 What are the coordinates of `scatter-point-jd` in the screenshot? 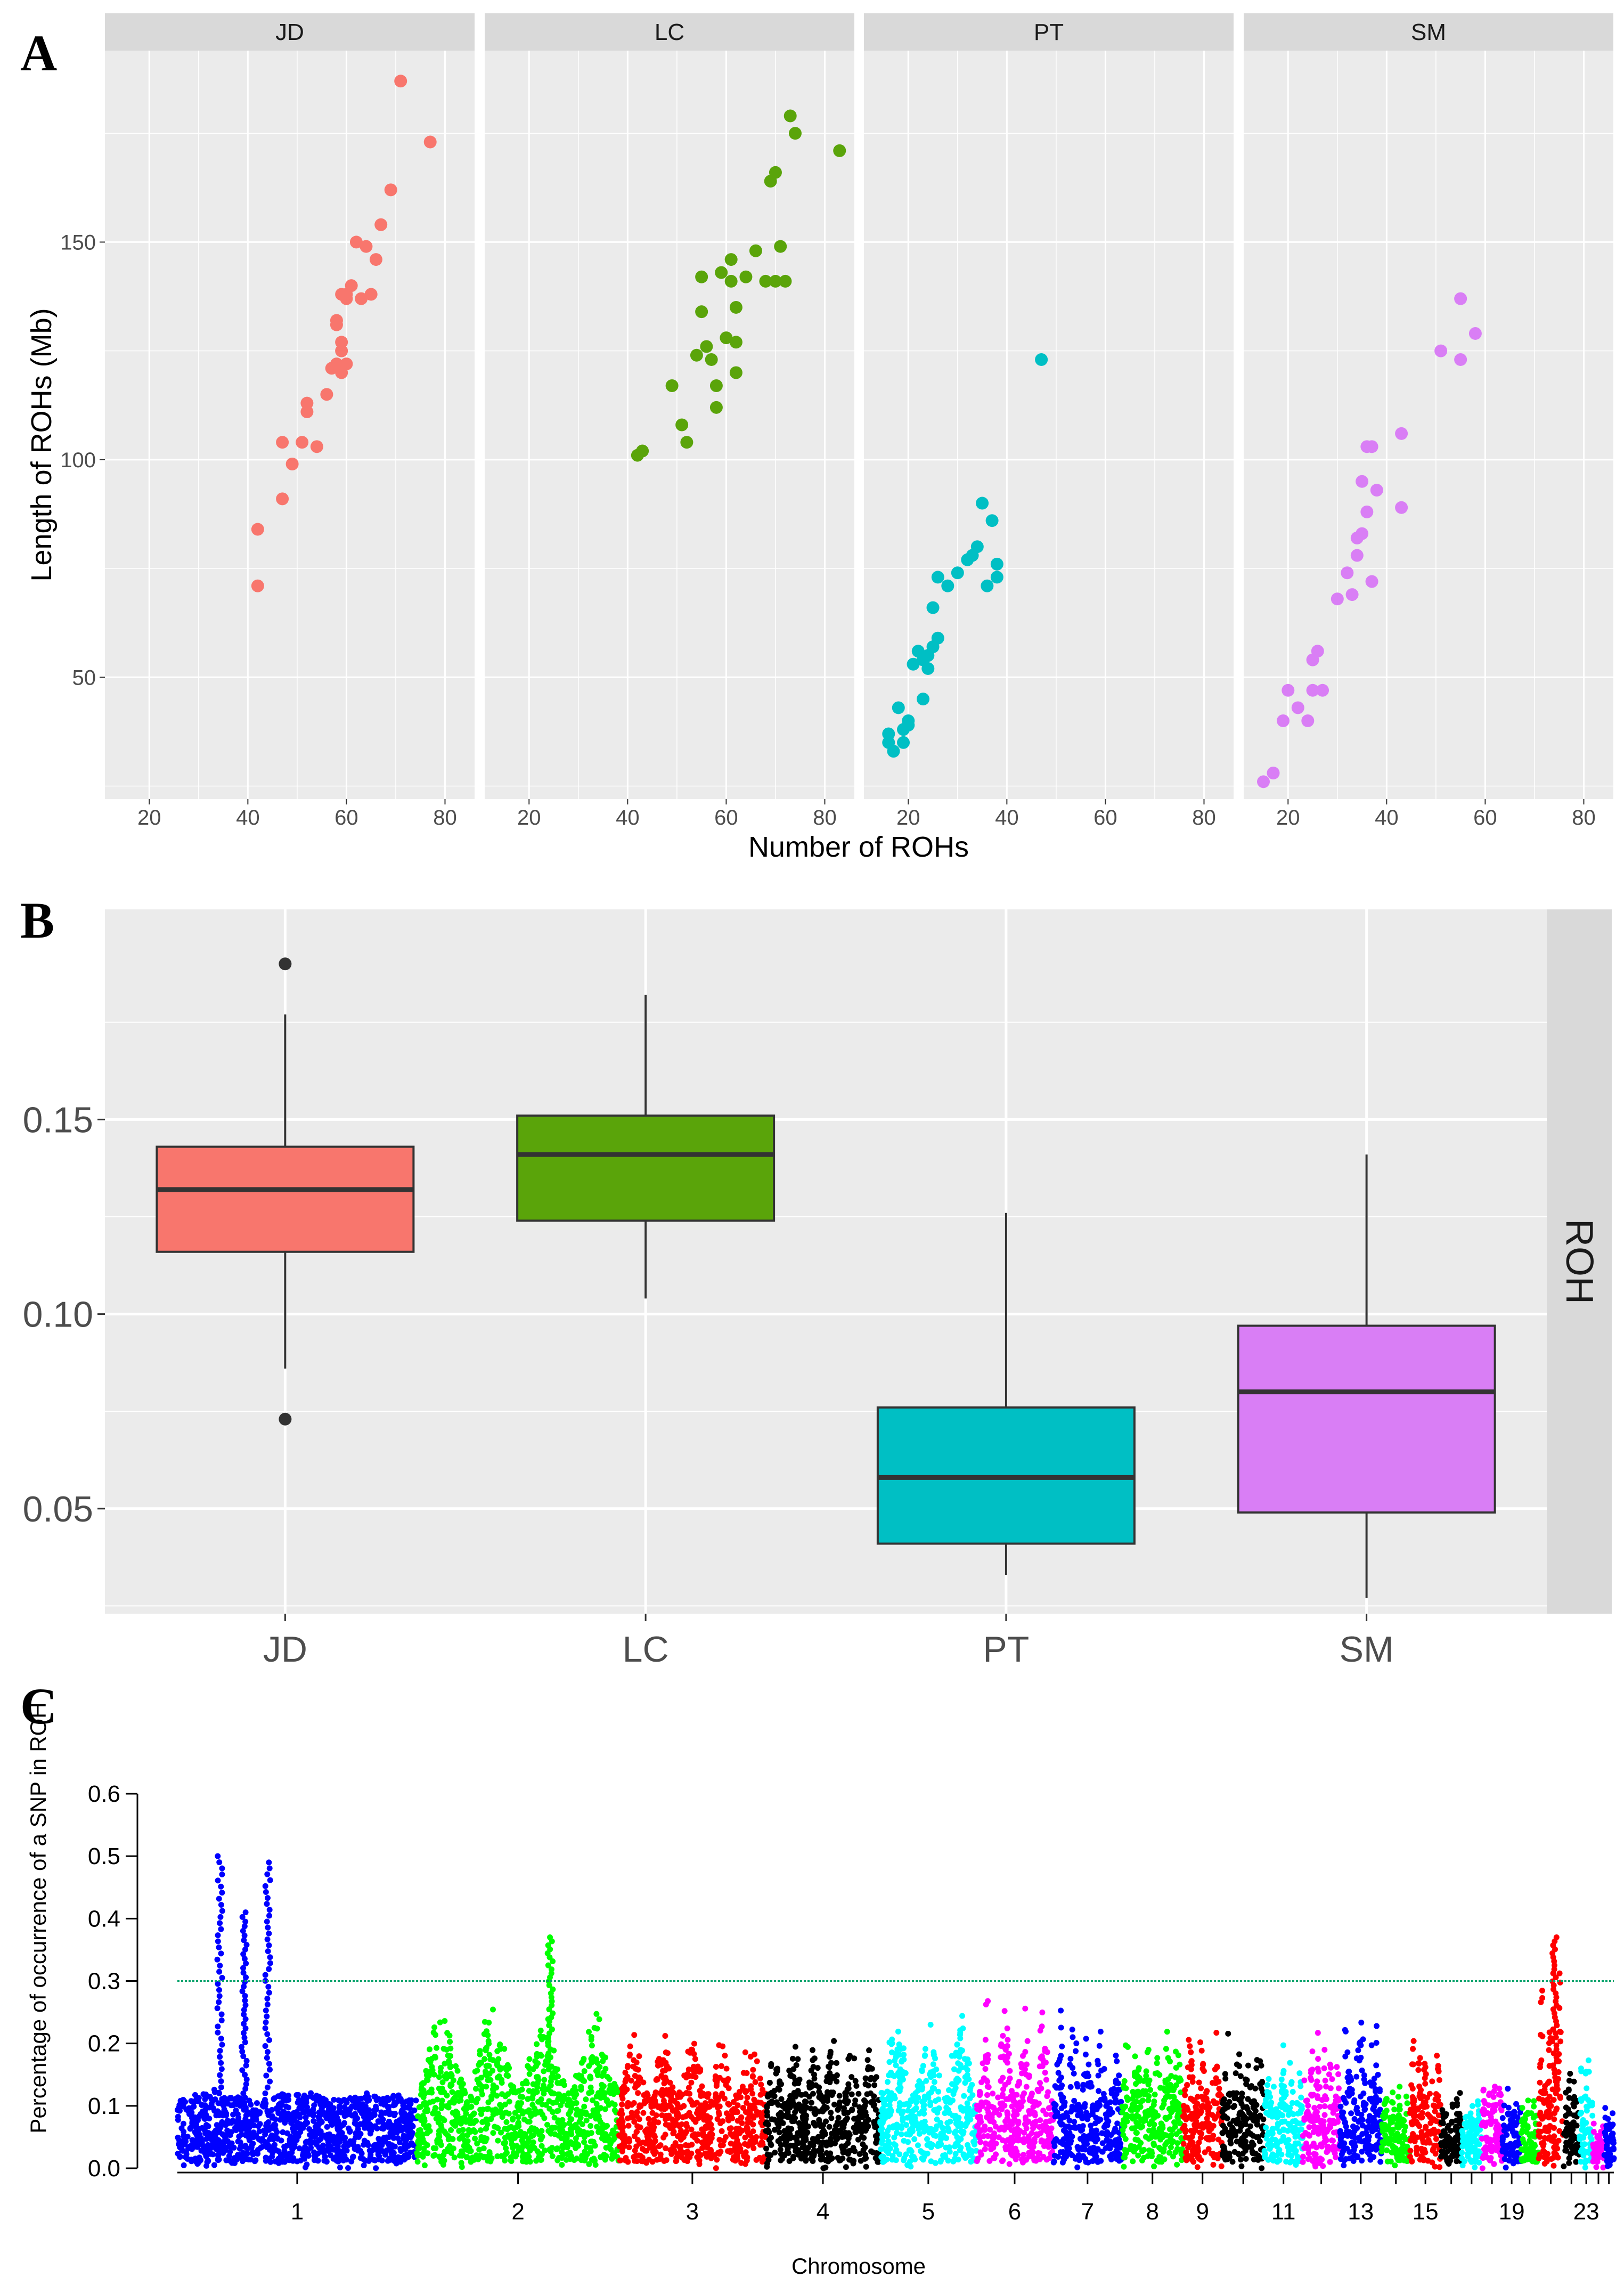 It's located at (356, 242).